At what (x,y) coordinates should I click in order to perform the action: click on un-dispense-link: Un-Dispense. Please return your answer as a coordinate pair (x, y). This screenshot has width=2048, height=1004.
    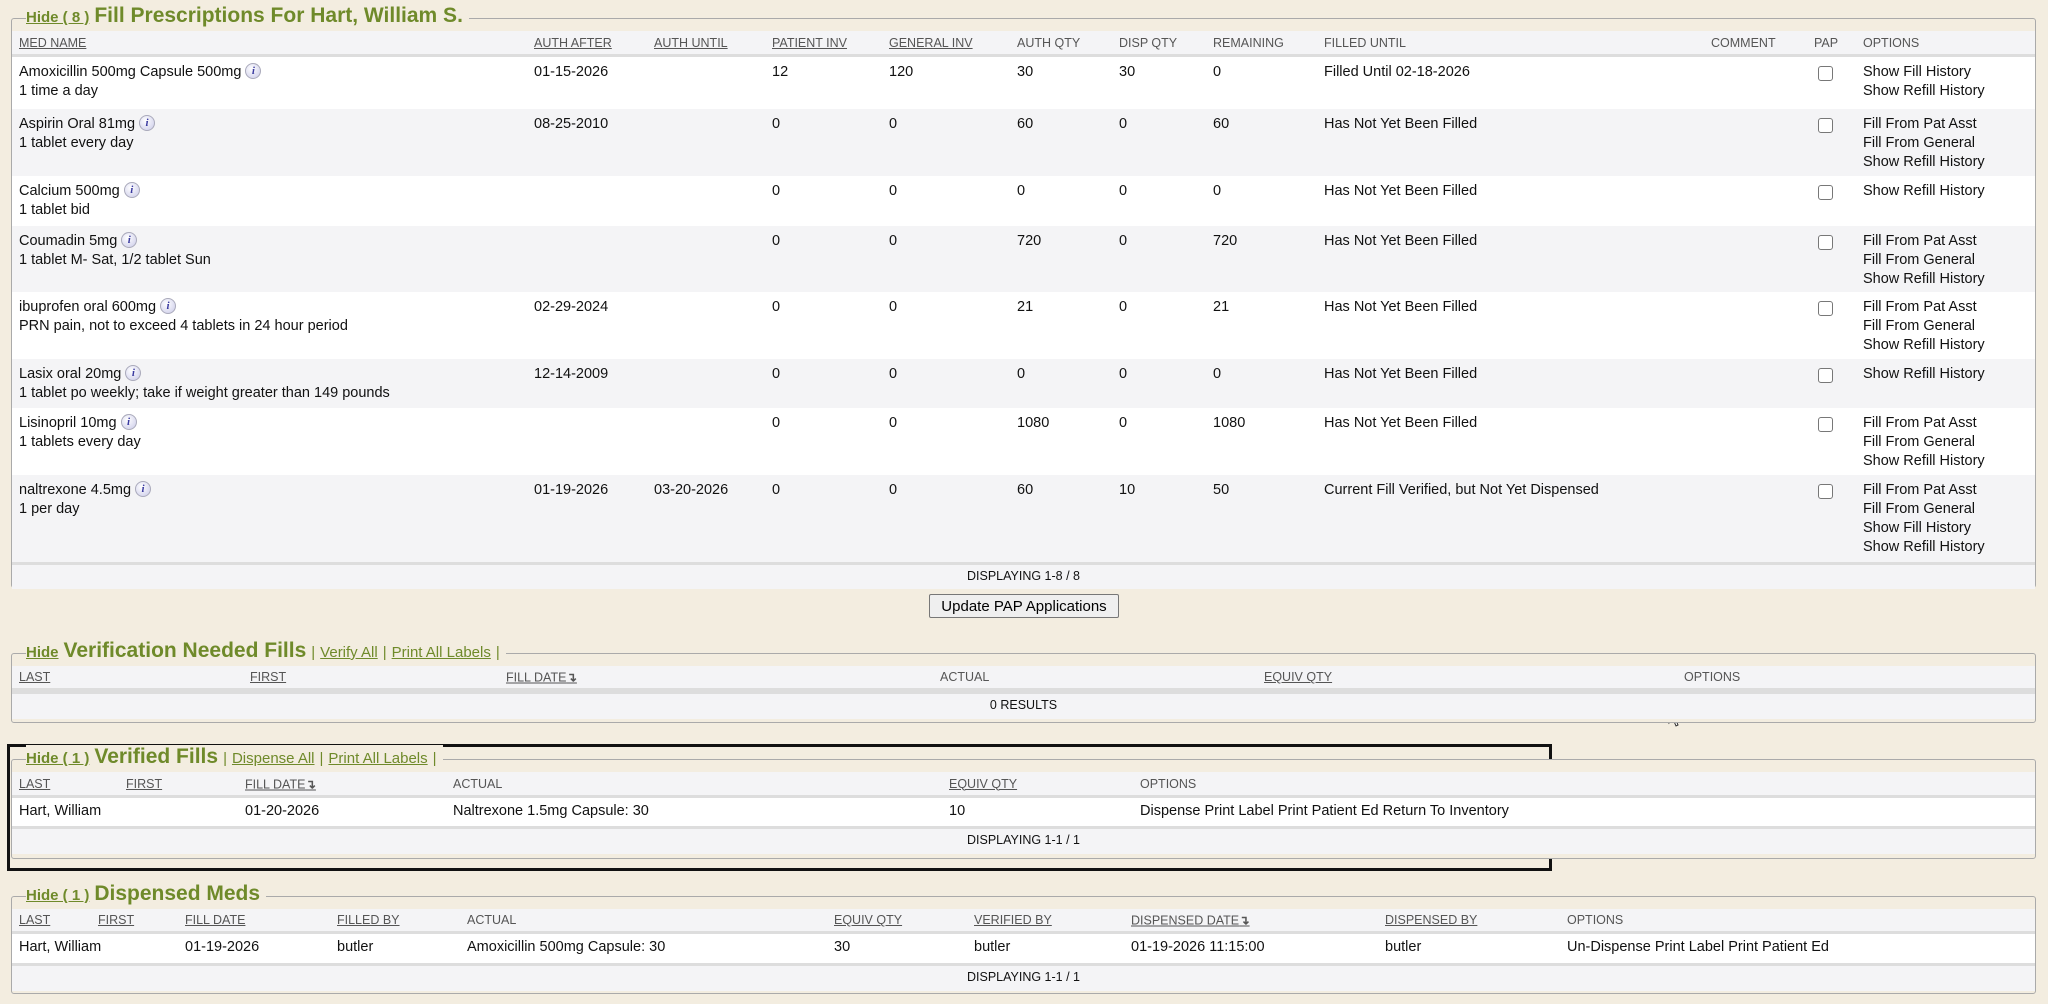
    Looking at the image, I should click on (1609, 947).